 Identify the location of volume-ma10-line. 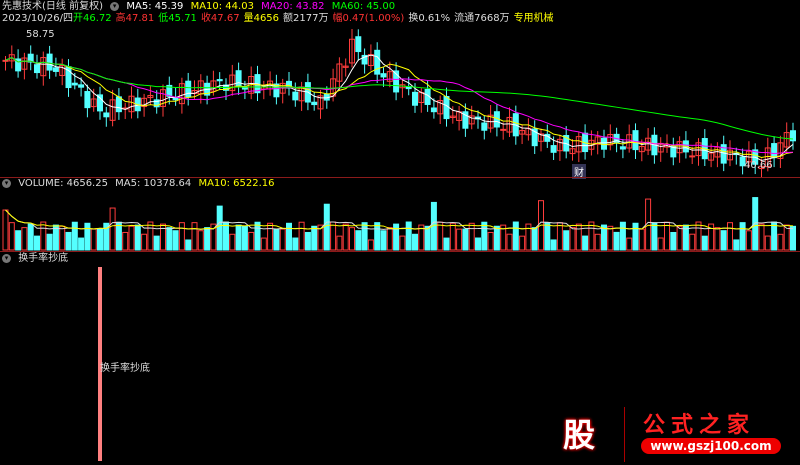
(399, 219).